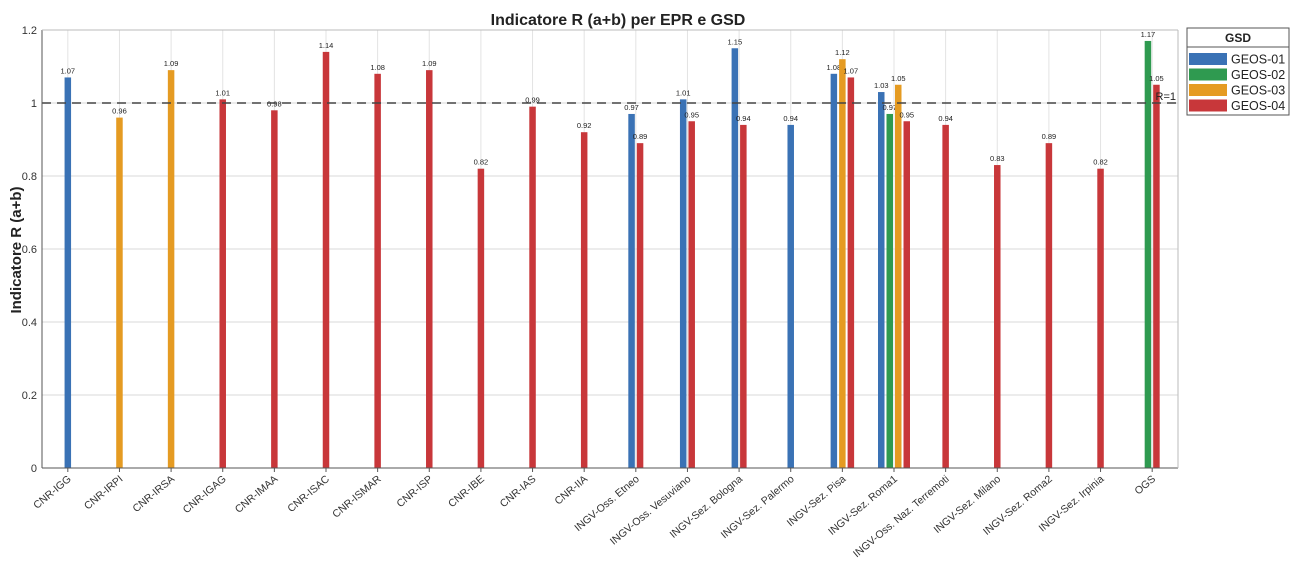 The width and height of the screenshot is (1291, 575). I want to click on y-tick-label: 1, so click(34, 104).